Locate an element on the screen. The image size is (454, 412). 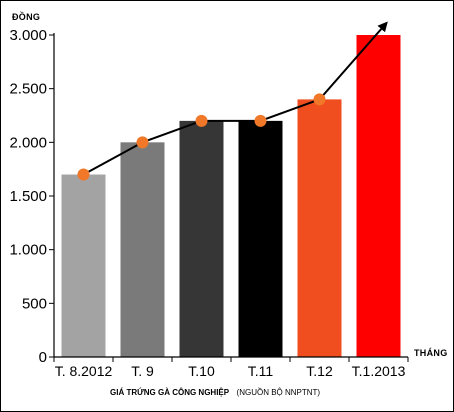
caption-source: (NGUỒN BỘ NNPTNT) is located at coordinates (279, 392).